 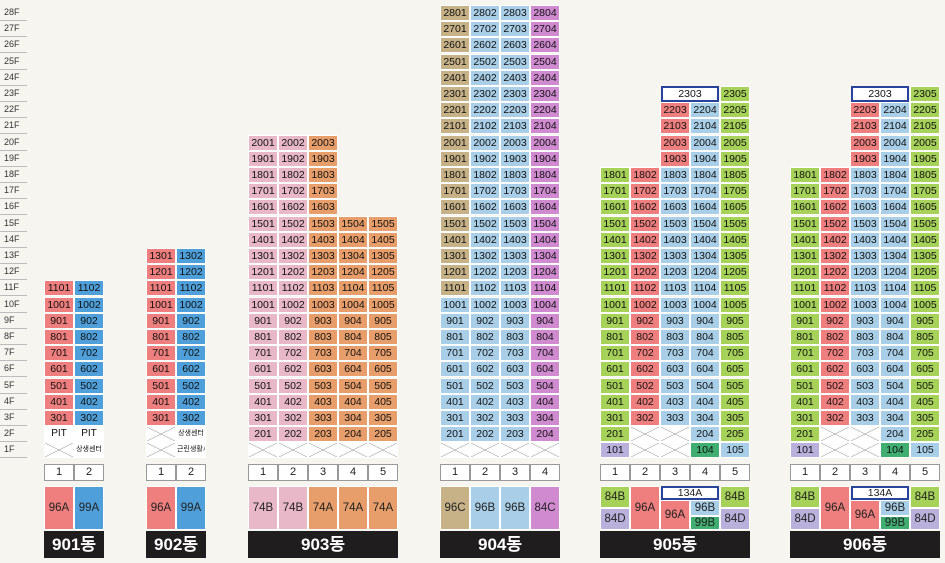 What do you see at coordinates (645, 256) in the screenshot?
I see `unit-cell: 1302` at bounding box center [645, 256].